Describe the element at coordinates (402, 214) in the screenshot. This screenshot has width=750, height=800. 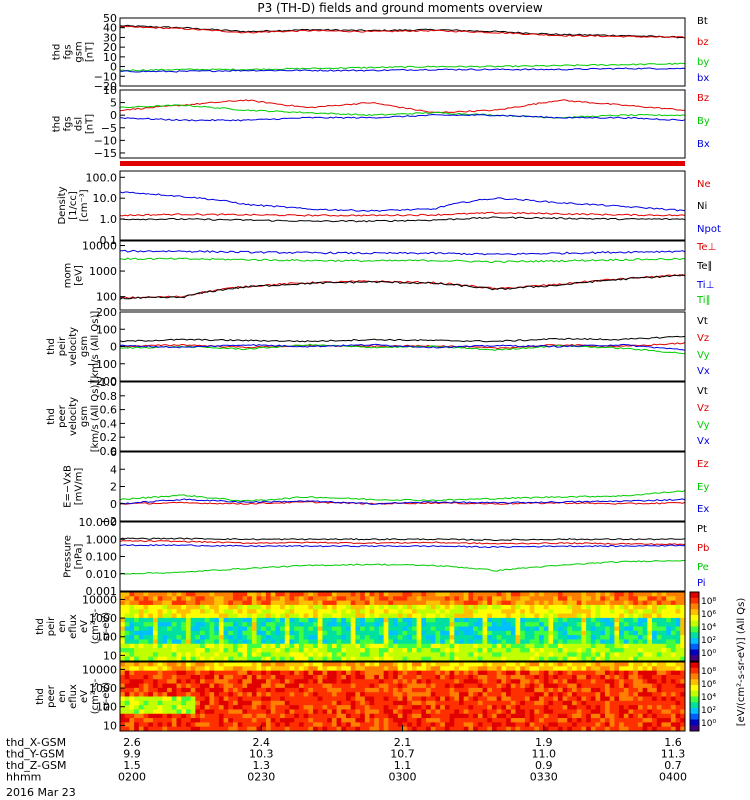
I see `series-line-density` at that location.